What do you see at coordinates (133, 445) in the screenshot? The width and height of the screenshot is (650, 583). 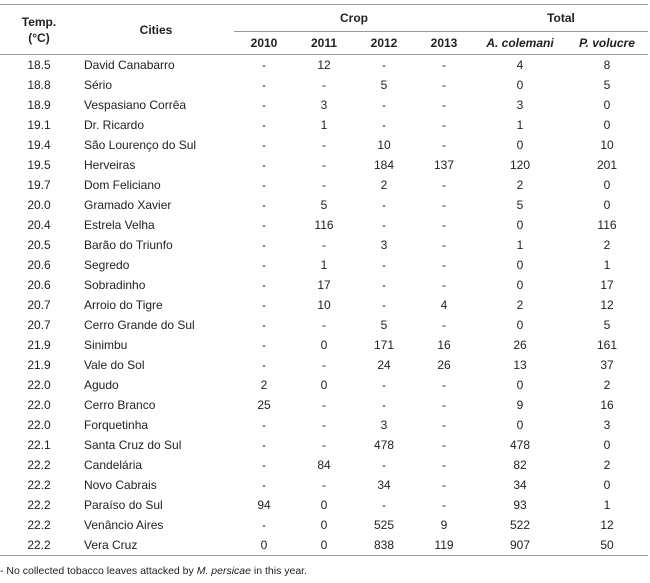 I see `cell-city: Santa Cruz do Sul` at bounding box center [133, 445].